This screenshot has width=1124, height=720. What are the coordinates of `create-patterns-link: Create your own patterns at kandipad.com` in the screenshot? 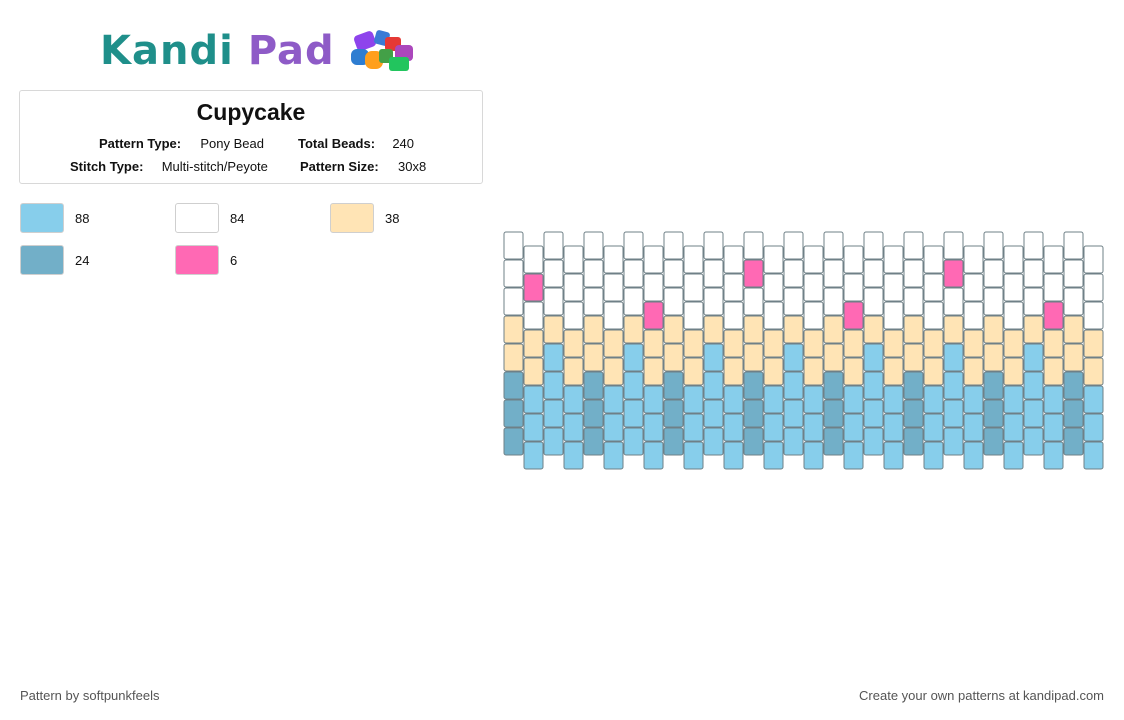 It's located at (981, 695).